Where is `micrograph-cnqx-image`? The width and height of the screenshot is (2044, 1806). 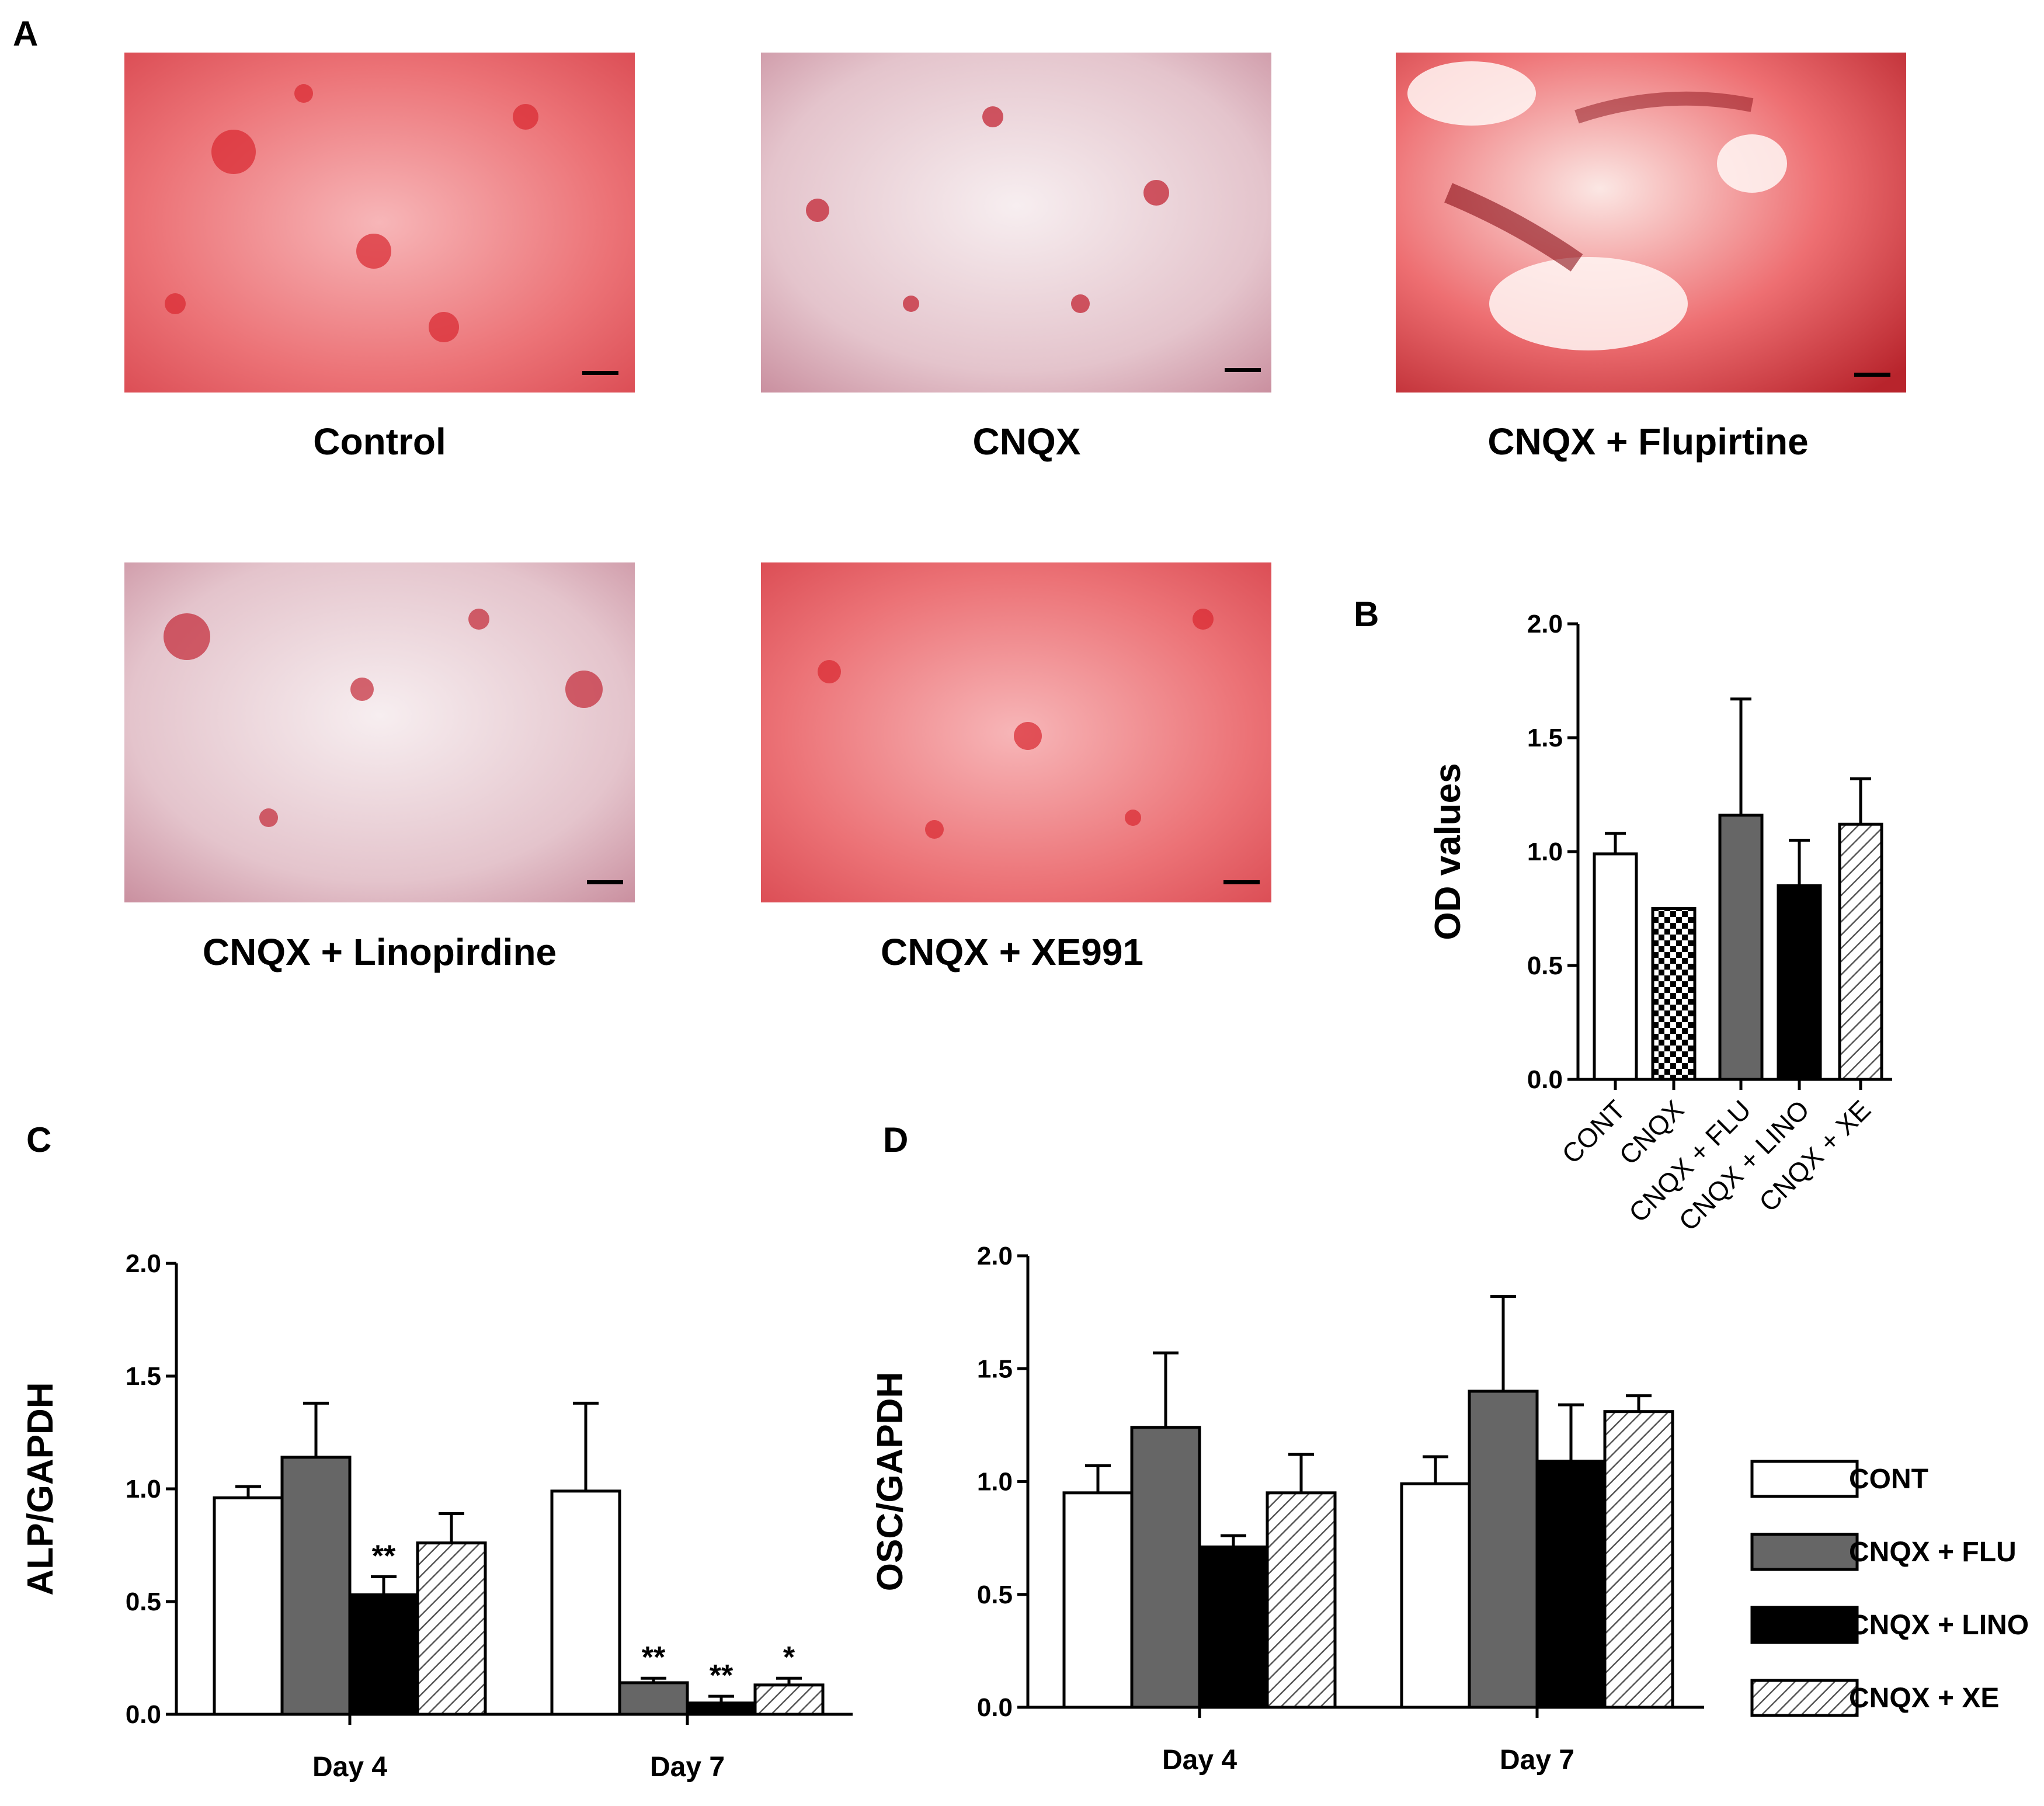 micrograph-cnqx-image is located at coordinates (1016, 223).